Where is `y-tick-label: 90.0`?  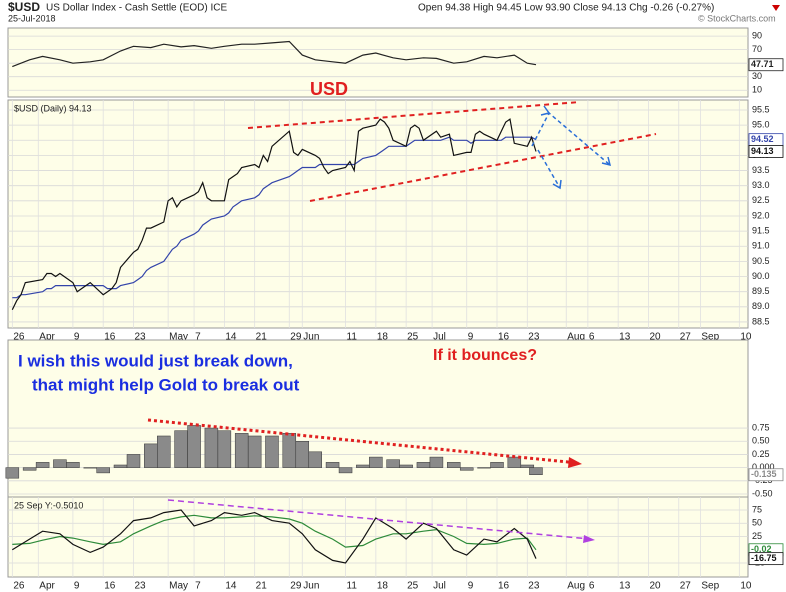
y-tick-label: 90.0 is located at coordinates (761, 276).